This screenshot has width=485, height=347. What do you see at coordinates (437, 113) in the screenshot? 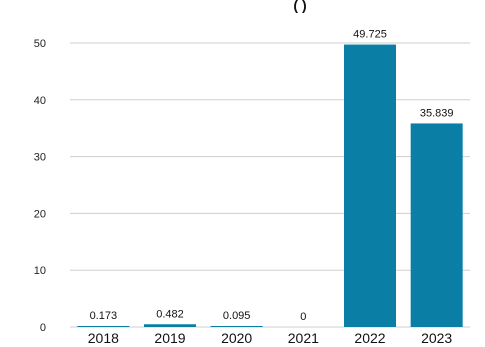
I see `data-label-2023: 35.839` at bounding box center [437, 113].